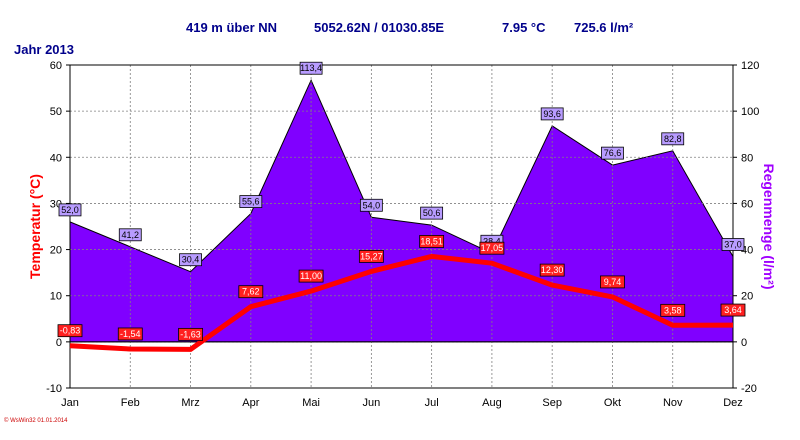 The image size is (800, 440). I want to click on rain-data-label: 82,8, so click(673, 139).